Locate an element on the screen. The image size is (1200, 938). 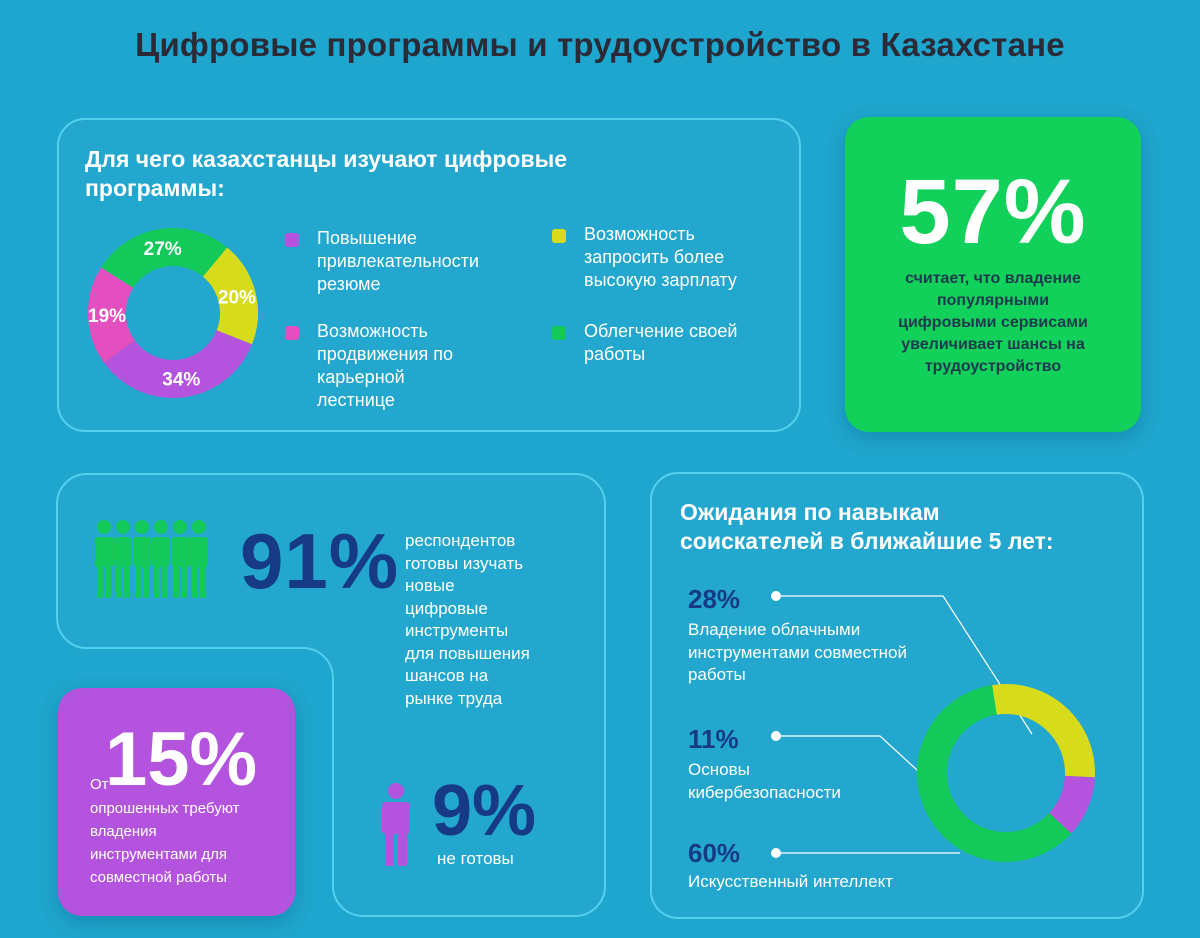
ready-text-line: рынке труда is located at coordinates (454, 698).